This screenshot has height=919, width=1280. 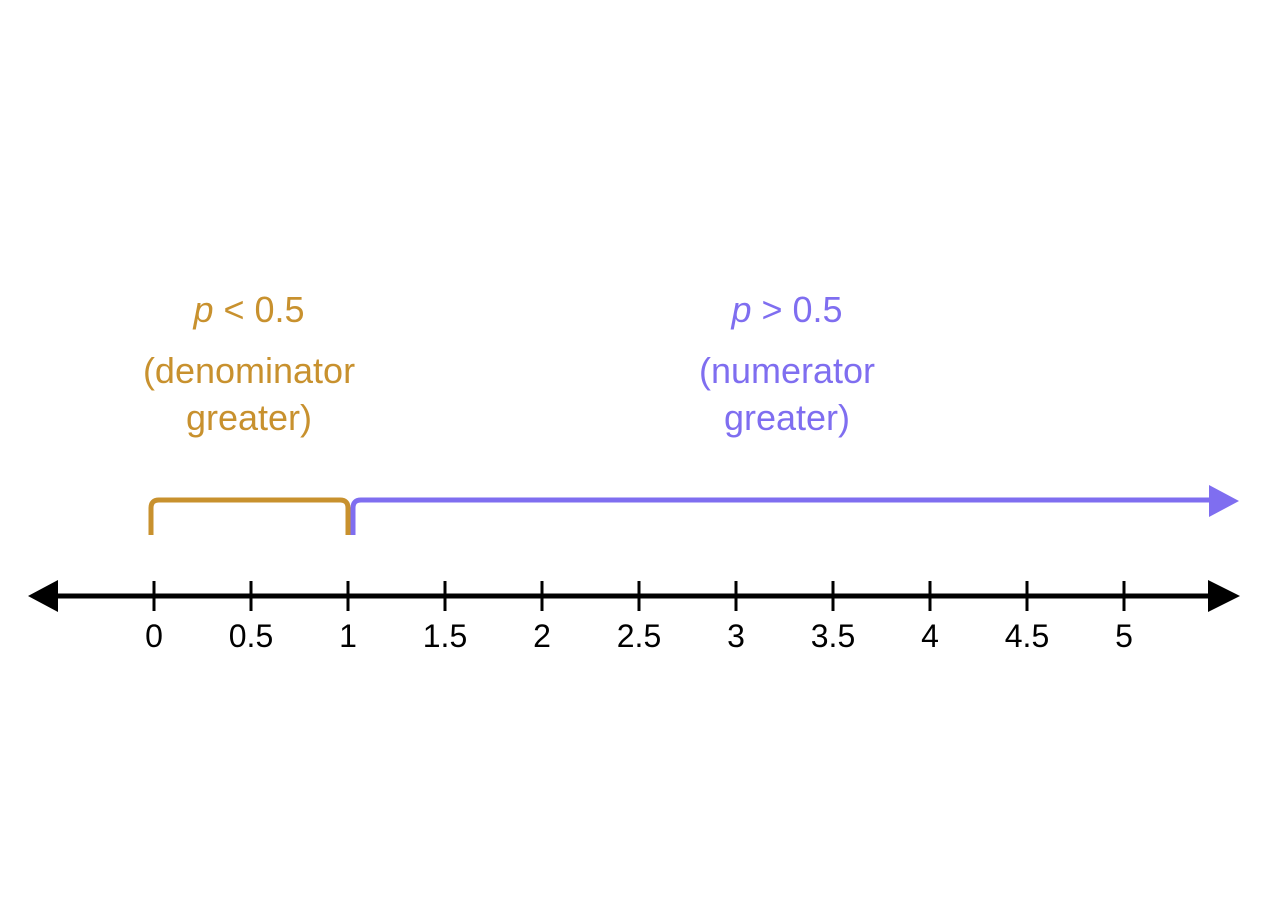 I want to click on right-region-relation: > 0.5, so click(x=796, y=309).